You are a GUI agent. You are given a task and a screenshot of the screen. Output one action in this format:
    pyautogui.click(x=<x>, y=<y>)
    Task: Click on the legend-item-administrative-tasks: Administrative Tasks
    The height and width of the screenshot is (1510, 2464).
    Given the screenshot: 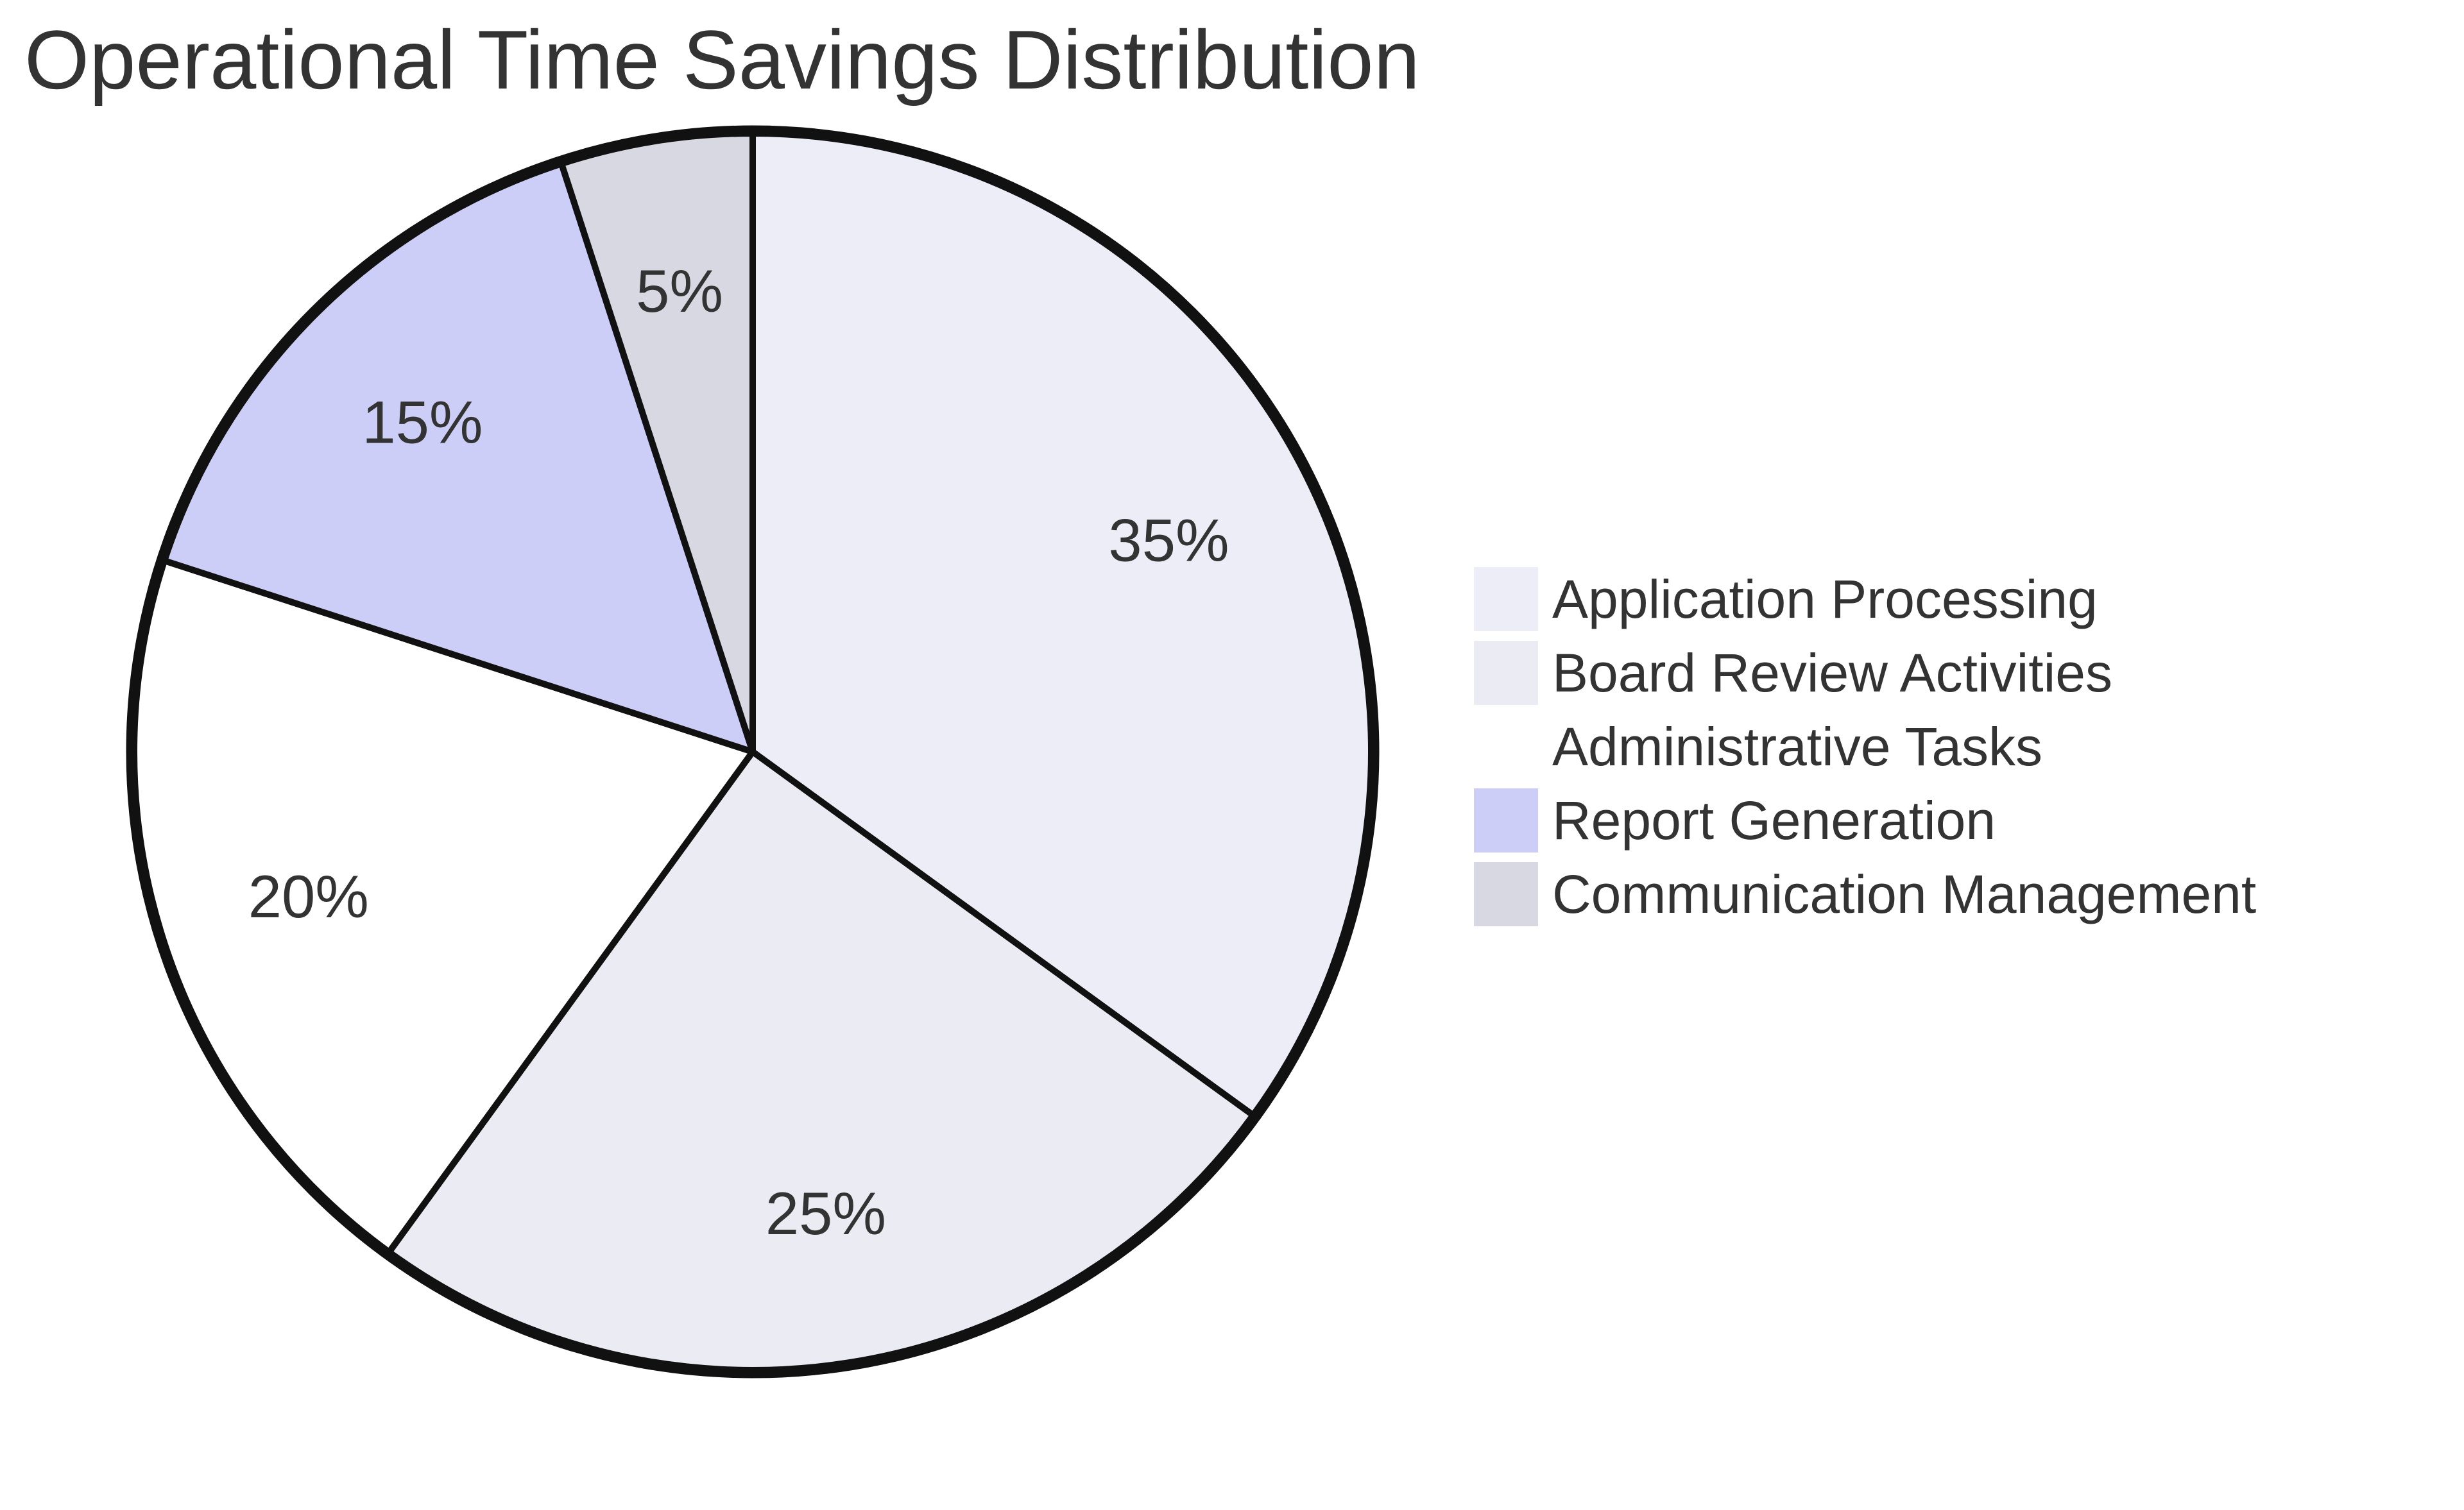 What is the action you would take?
    pyautogui.click(x=1865, y=747)
    